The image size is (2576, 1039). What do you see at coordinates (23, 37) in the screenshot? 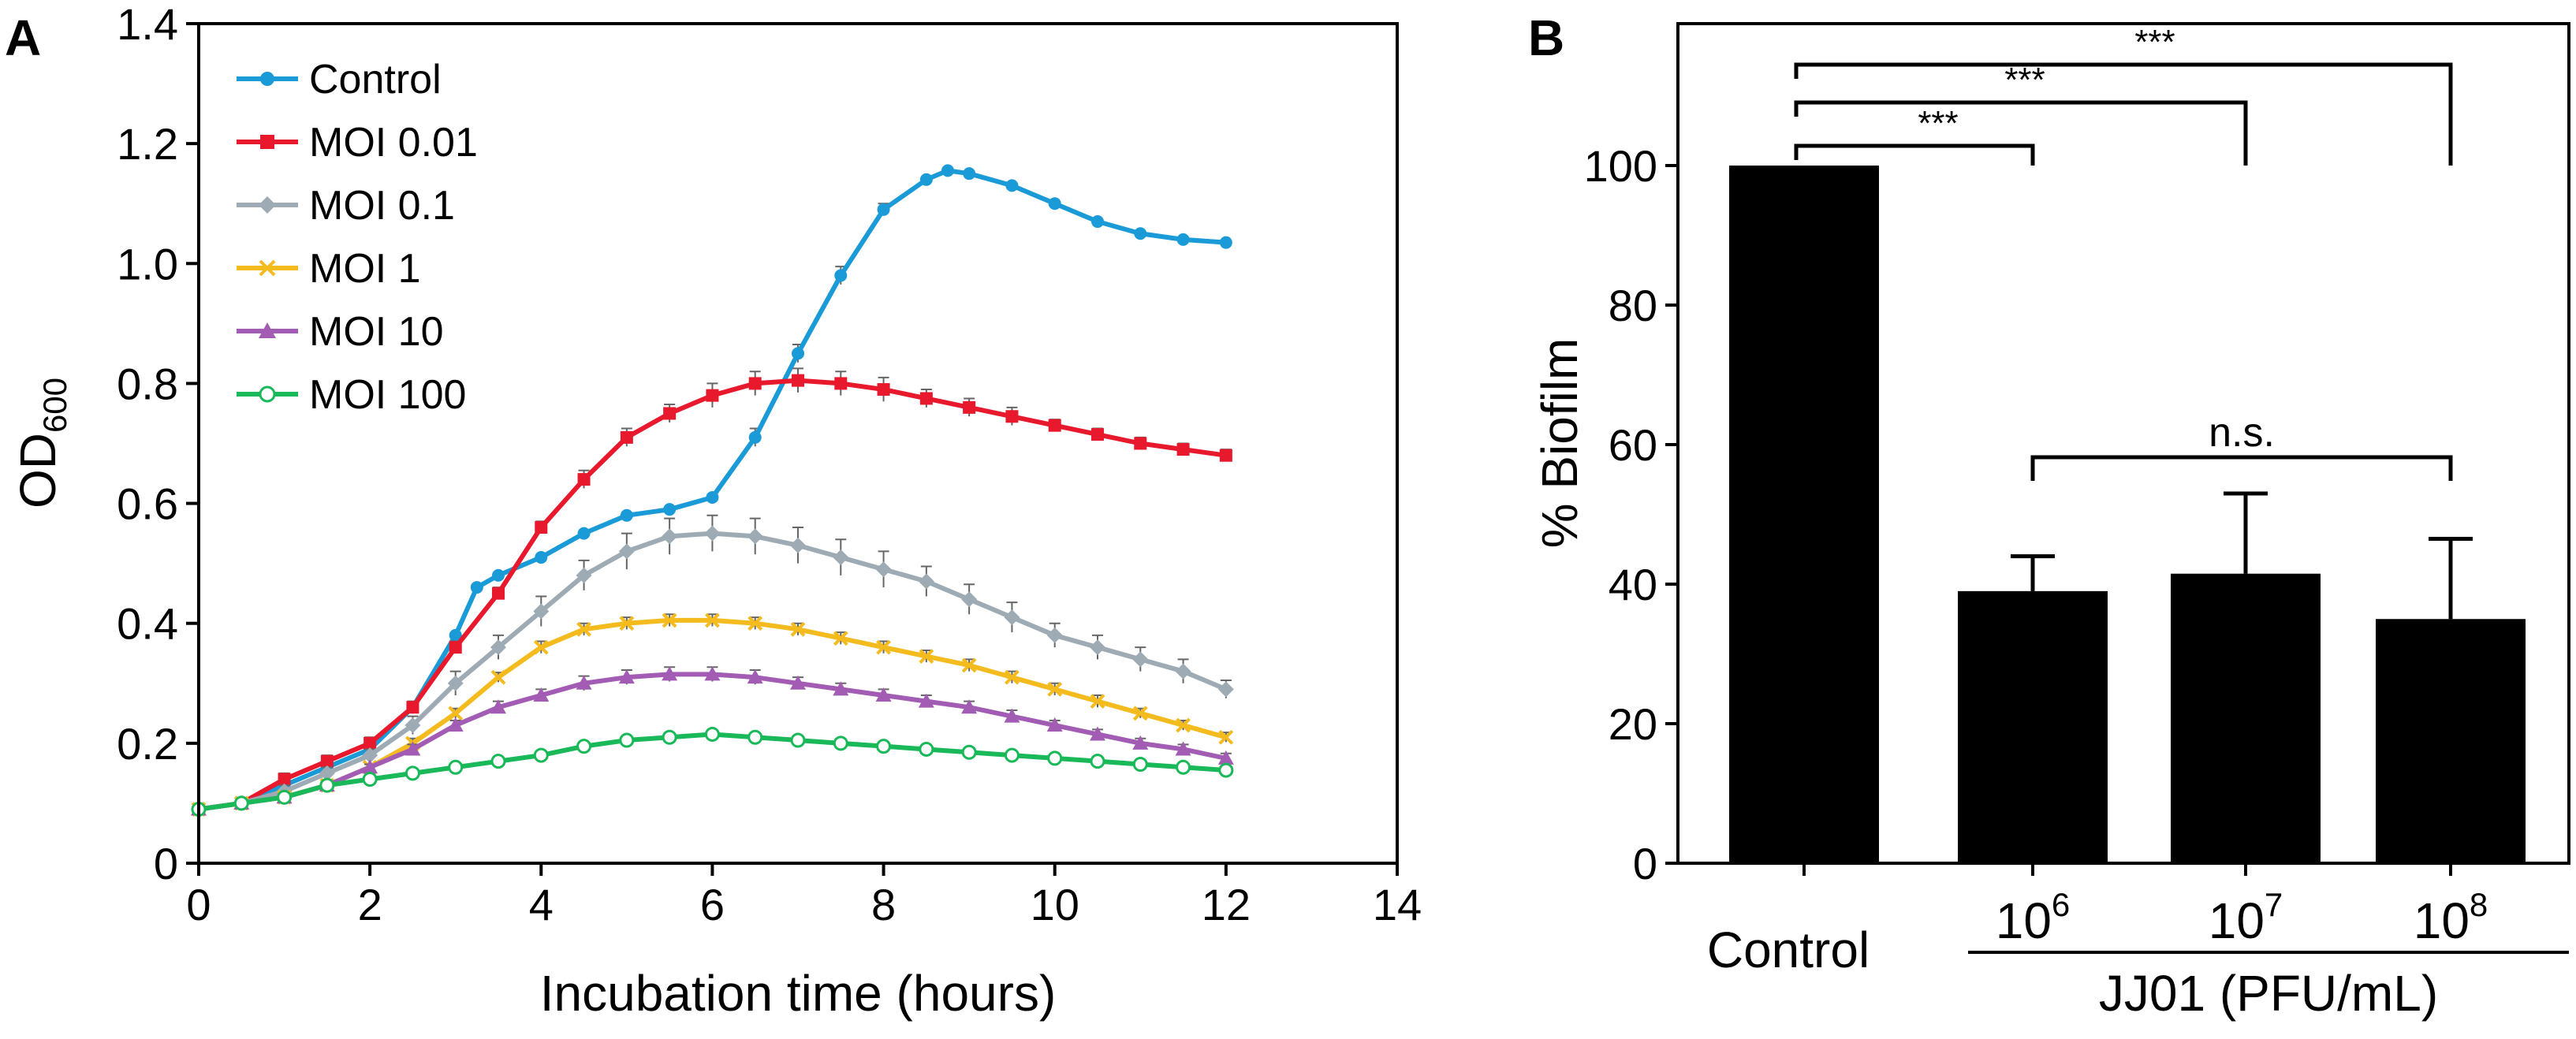
I see `panel-a-letter: A` at bounding box center [23, 37].